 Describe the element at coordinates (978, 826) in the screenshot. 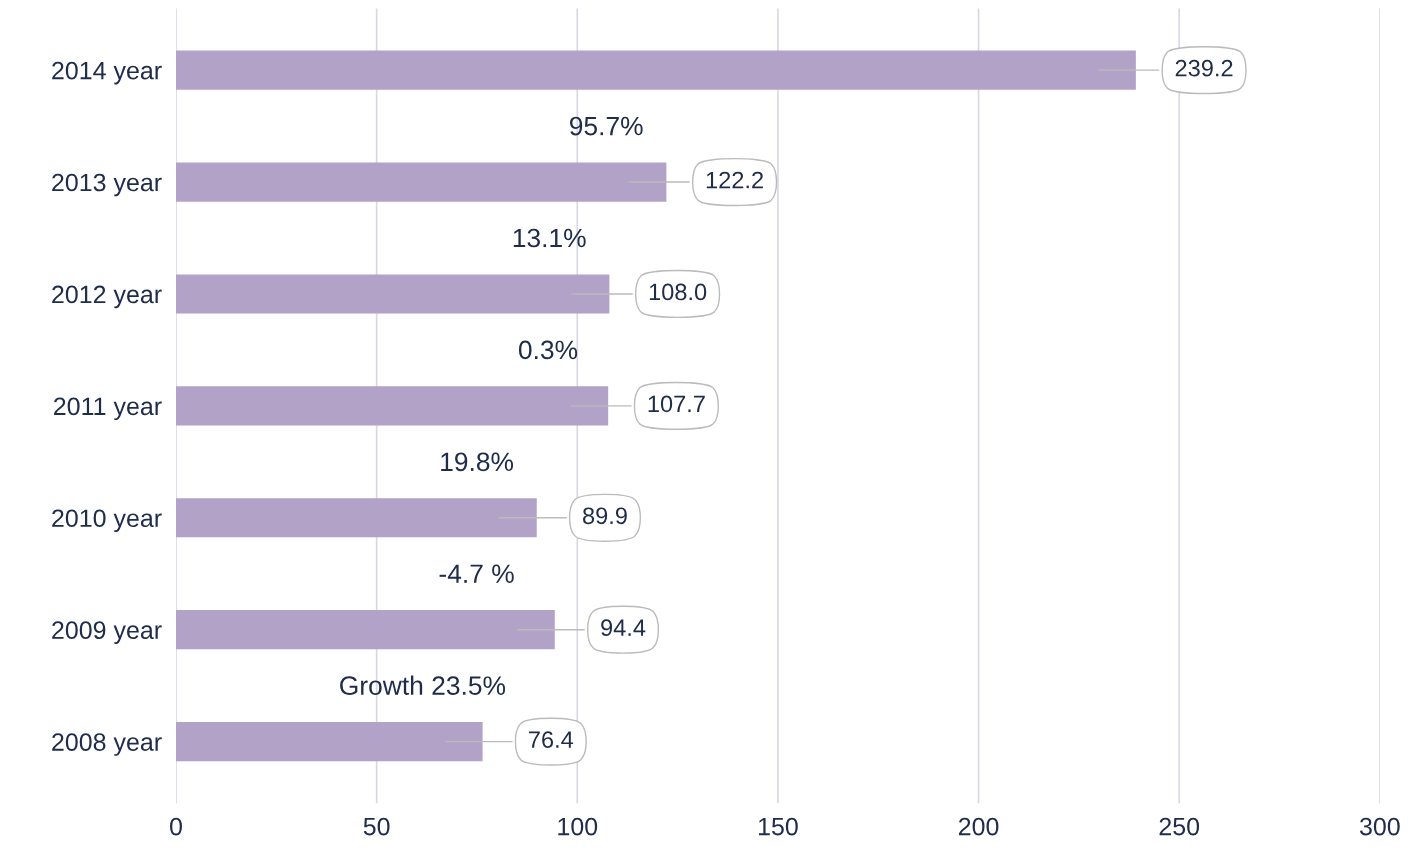

I see `x-tick-label: 200` at that location.